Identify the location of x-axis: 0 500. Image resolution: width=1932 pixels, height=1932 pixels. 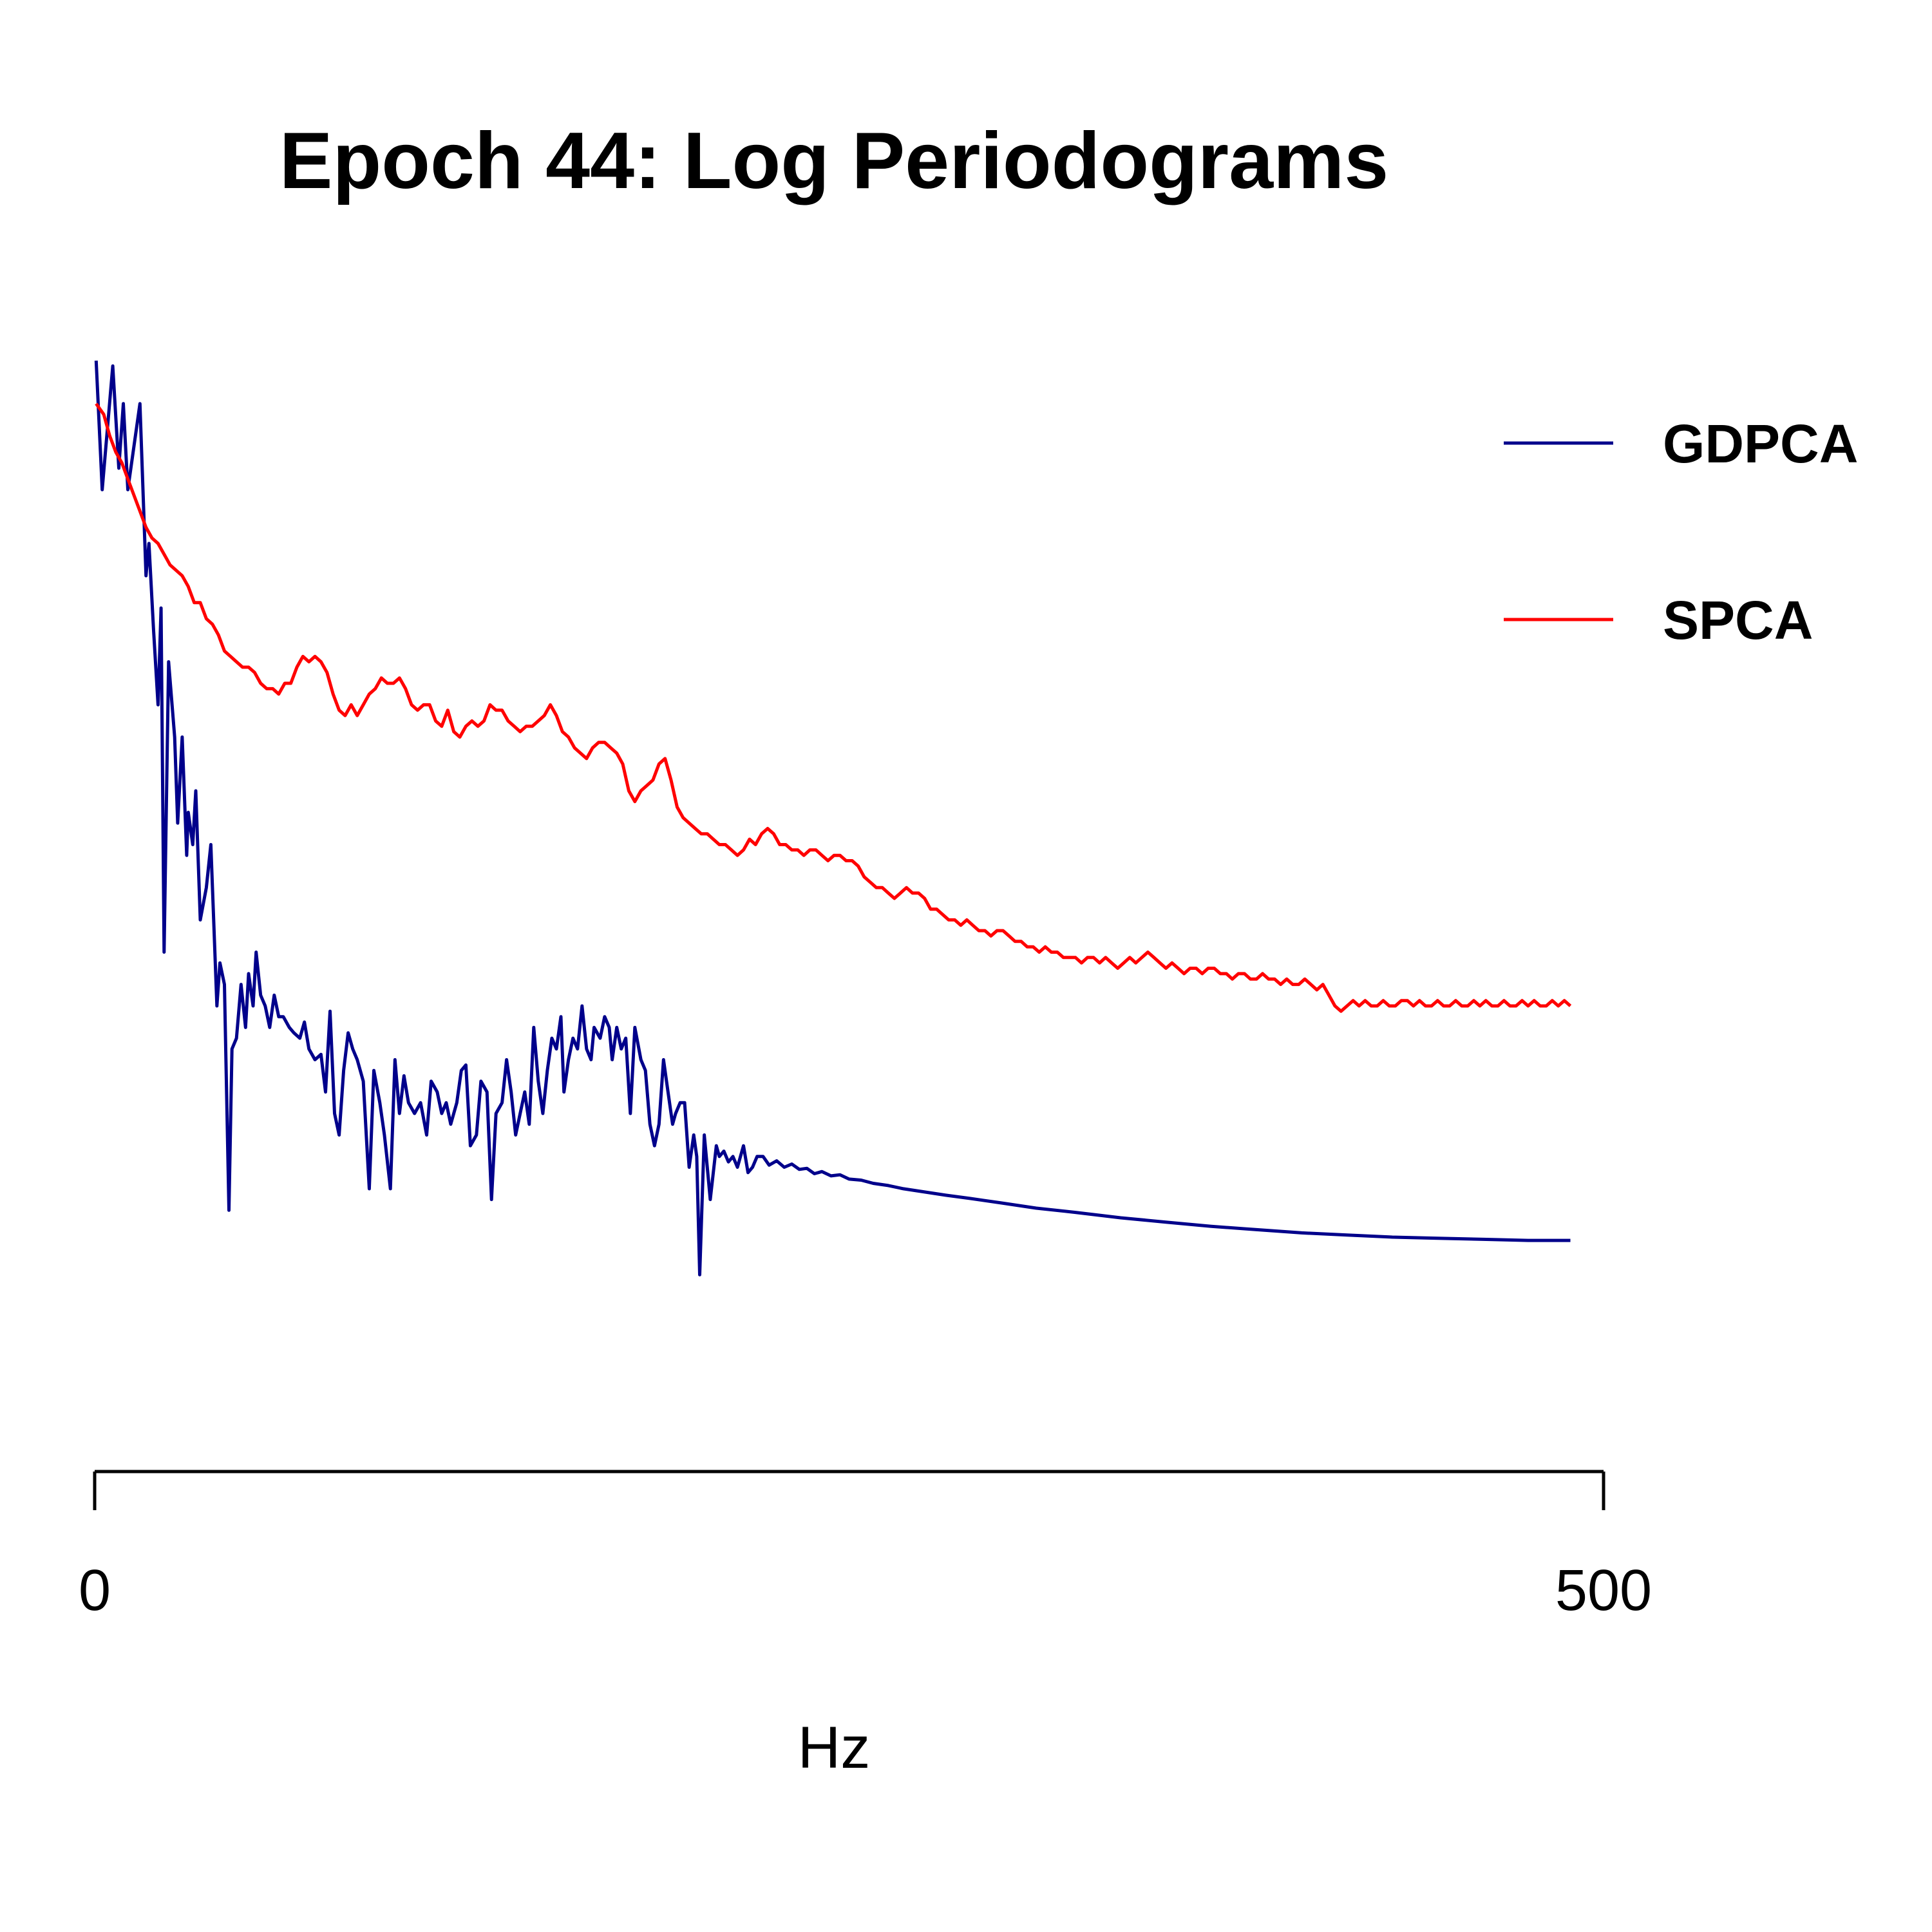
(866, 1546).